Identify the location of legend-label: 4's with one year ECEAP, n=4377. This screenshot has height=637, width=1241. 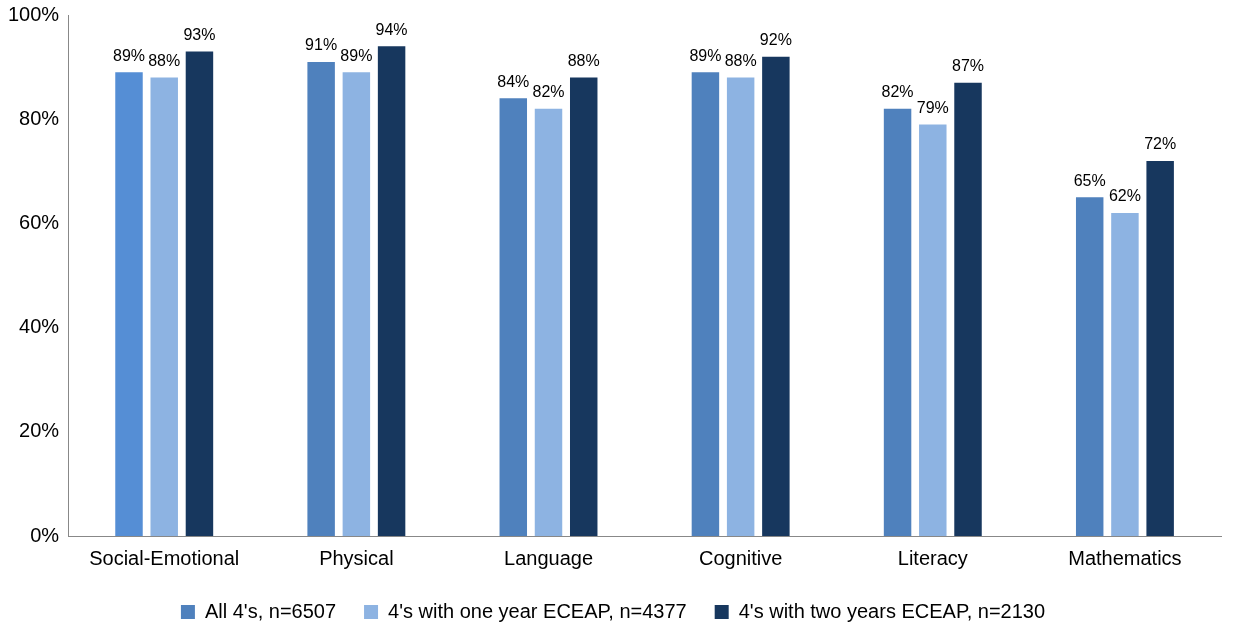
(537, 610).